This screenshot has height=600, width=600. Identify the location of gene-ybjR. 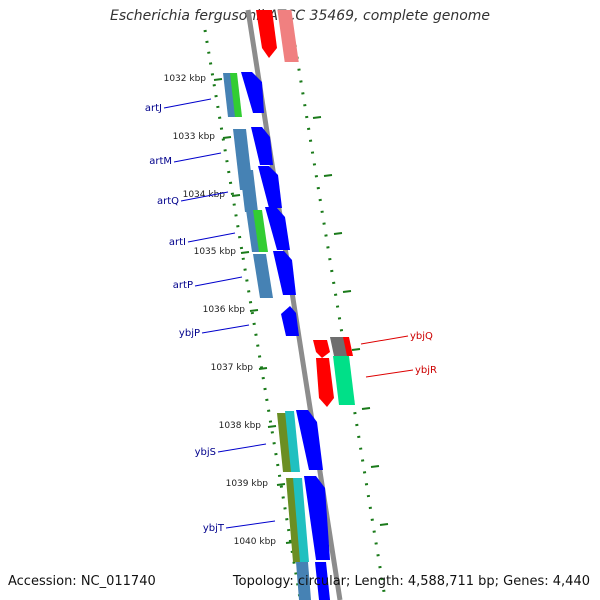
(335, 381).